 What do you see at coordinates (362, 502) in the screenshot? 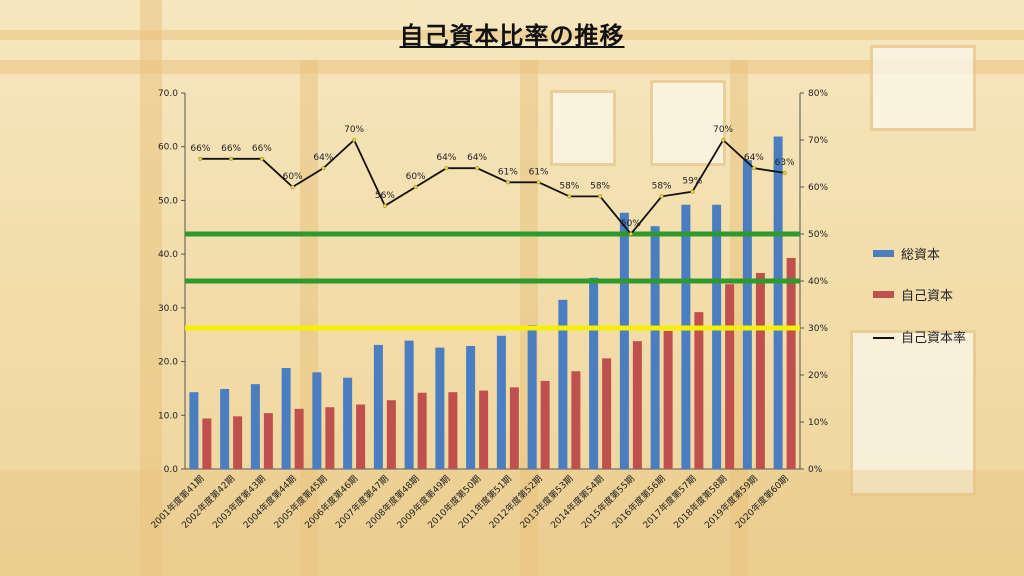
I see `x-category-label: 2007年度第47期` at bounding box center [362, 502].